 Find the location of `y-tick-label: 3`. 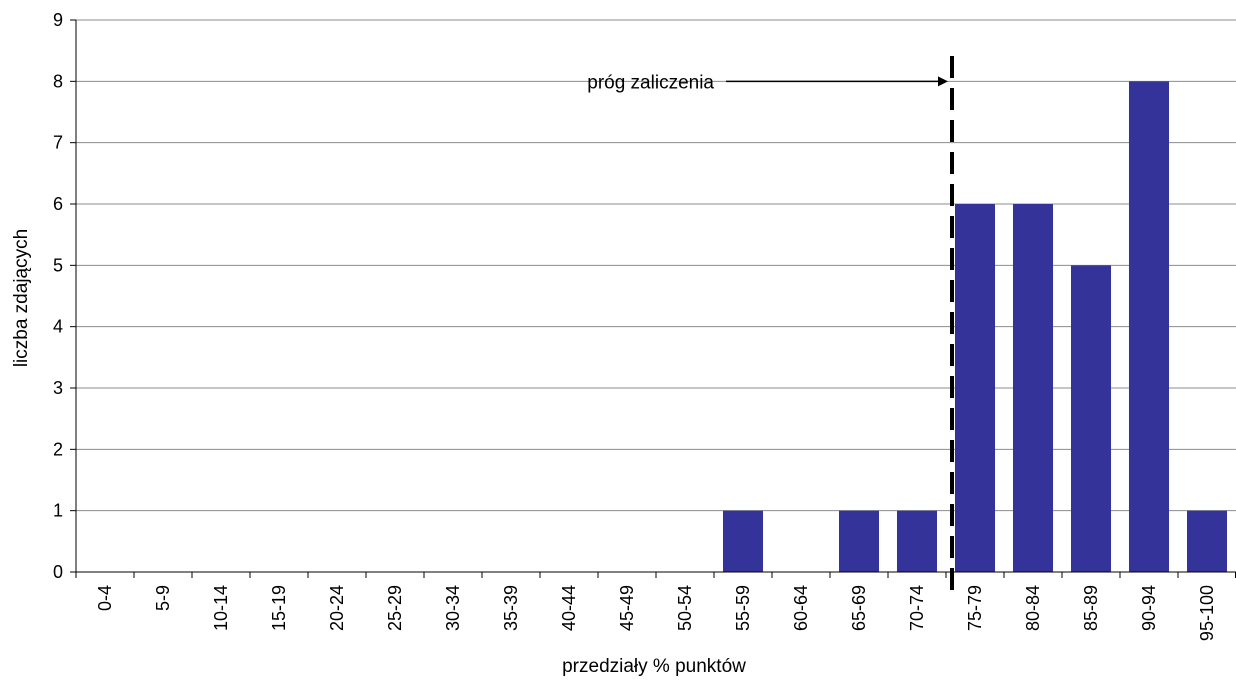

y-tick-label: 3 is located at coordinates (58, 388).